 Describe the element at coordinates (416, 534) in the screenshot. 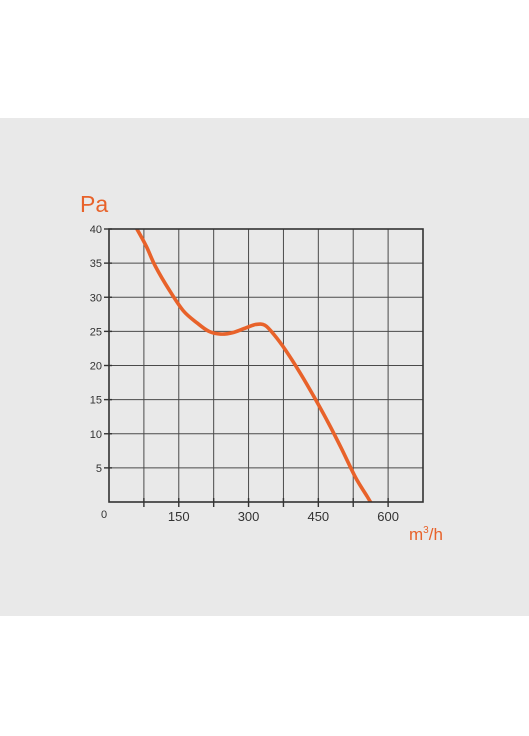

I see `x-axis-label-base: m` at that location.